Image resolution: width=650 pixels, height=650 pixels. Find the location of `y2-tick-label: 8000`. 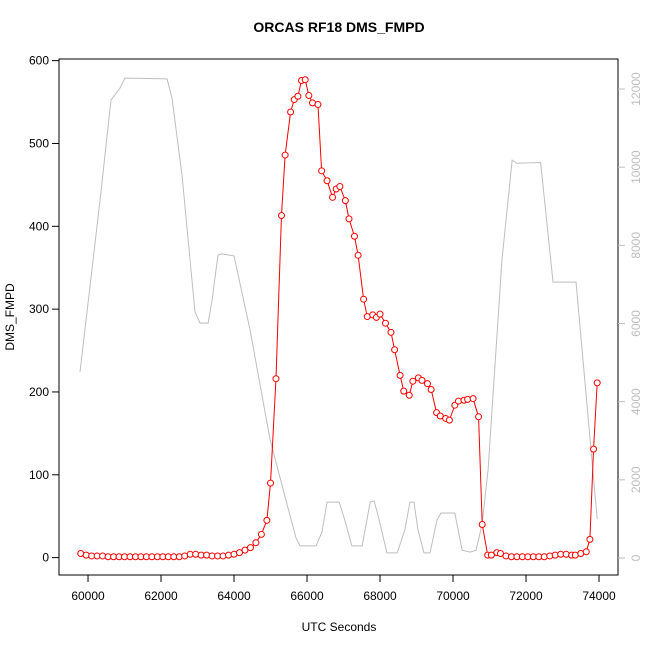

y2-tick-label: 8000 is located at coordinates (636, 245).